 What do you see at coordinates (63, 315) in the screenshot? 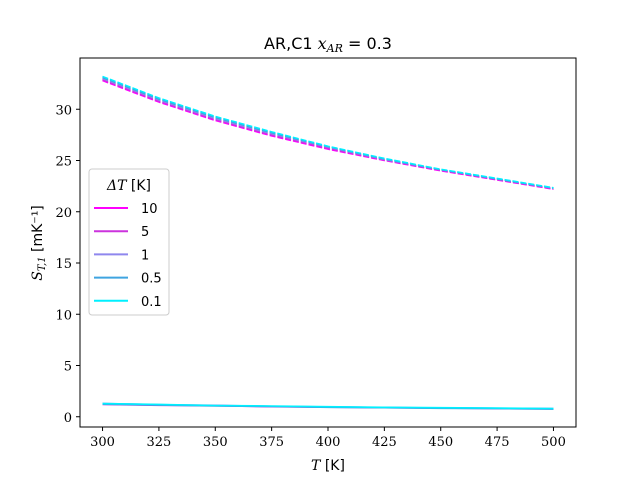
I see `y-tick-label: 10` at bounding box center [63, 315].